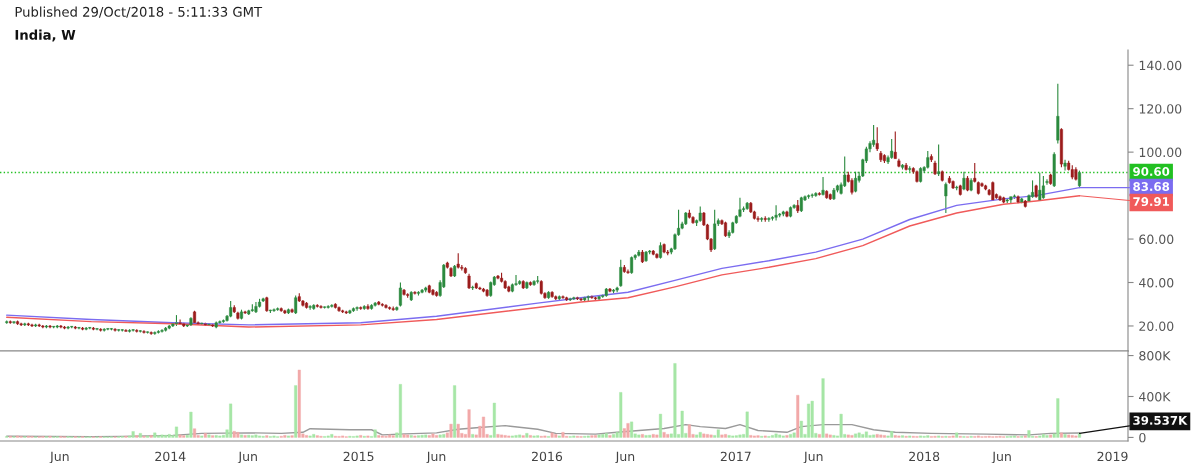 This screenshot has height=463, width=1200. What do you see at coordinates (170, 456) in the screenshot?
I see `x-tick-label: 2014` at bounding box center [170, 456].